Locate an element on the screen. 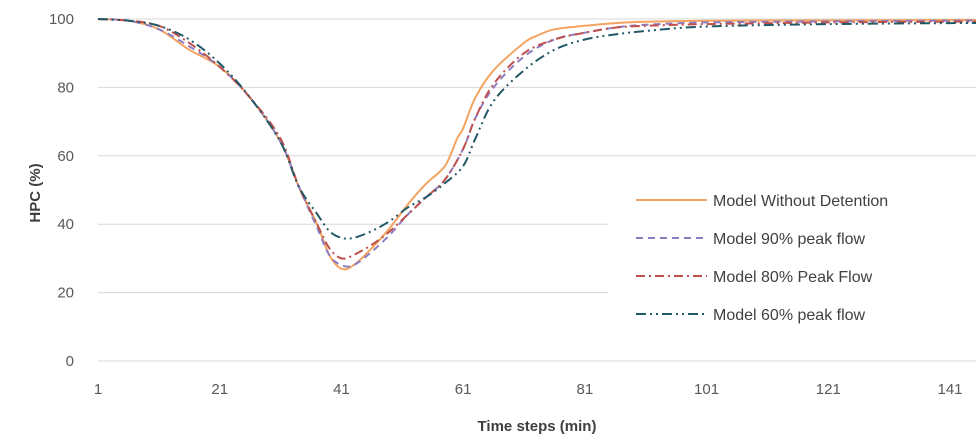 This screenshot has height=443, width=976. x-tick-label: 101 is located at coordinates (706, 389).